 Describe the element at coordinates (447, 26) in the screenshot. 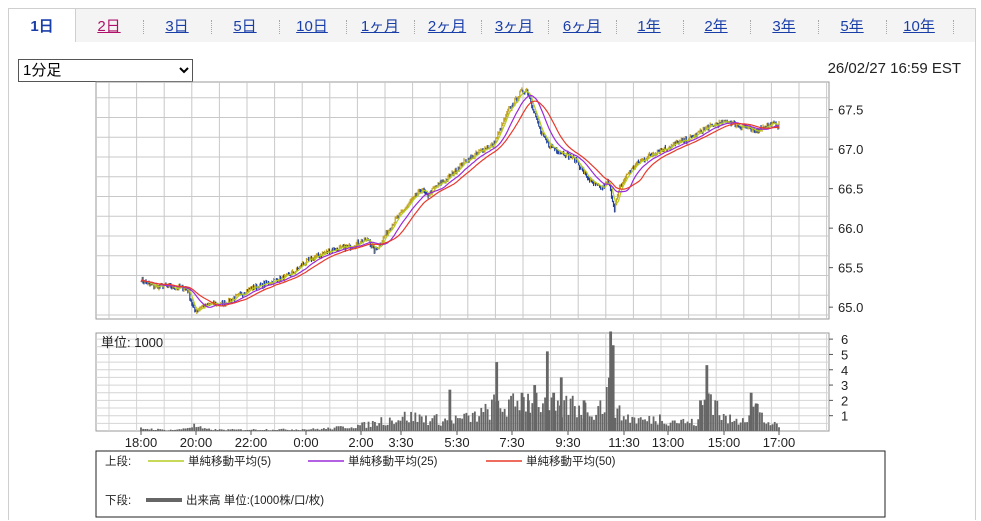

I see `tab-7: 2ヶ月` at that location.